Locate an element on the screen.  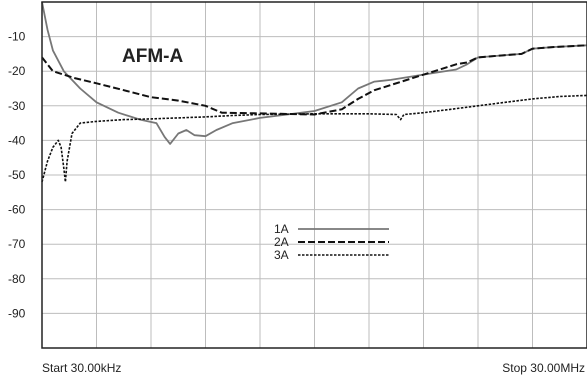
y-tick-label: -30 is located at coordinates (17, 106).